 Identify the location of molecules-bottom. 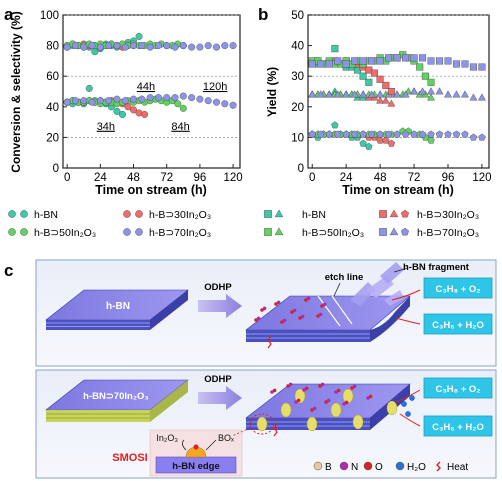
(342, 399).